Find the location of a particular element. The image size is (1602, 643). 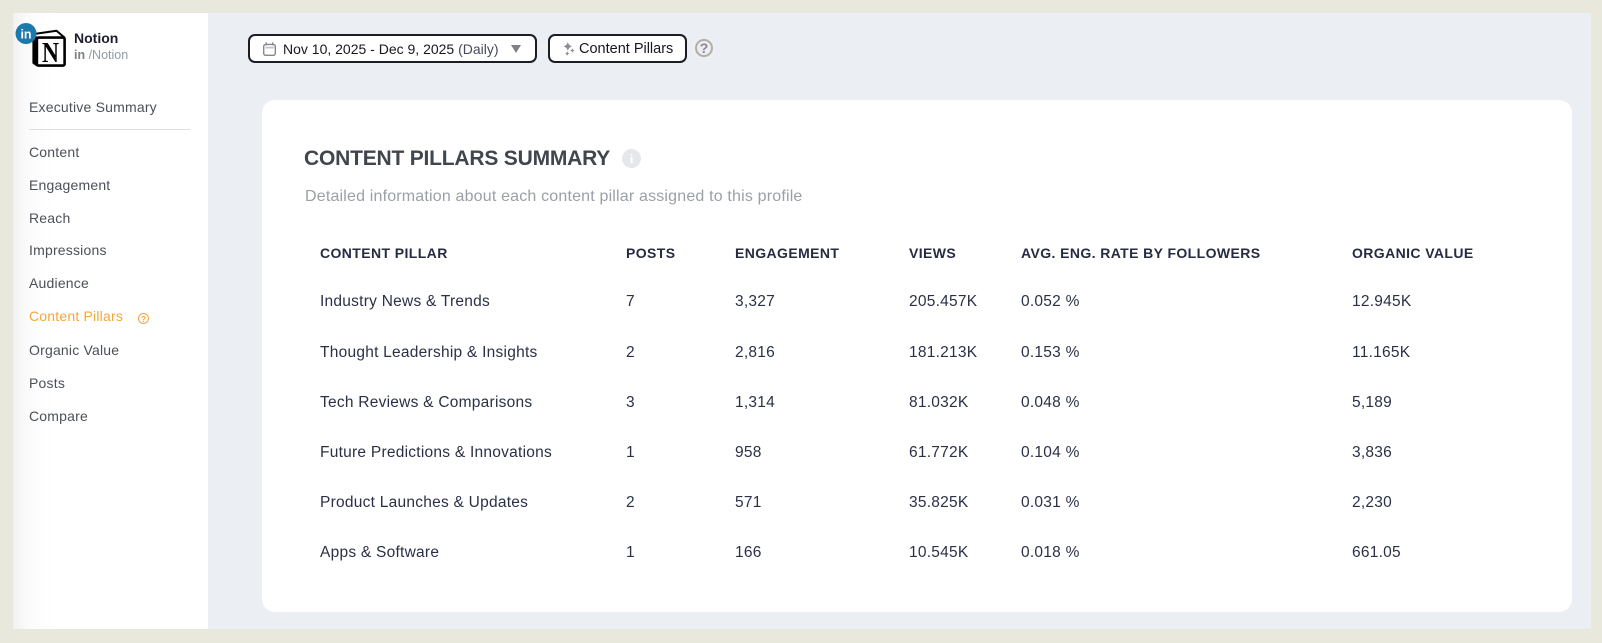

svg-text: N is located at coordinates (50, 53).